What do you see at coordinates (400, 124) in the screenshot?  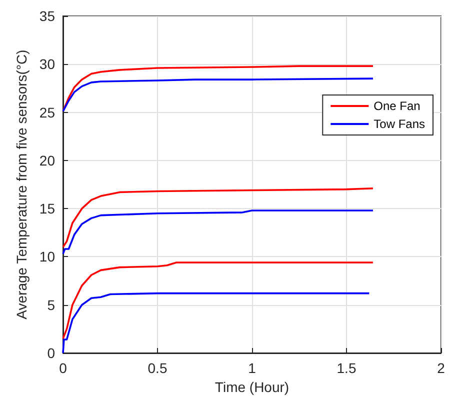 I see `legend-label: Tow Fans` at bounding box center [400, 124].